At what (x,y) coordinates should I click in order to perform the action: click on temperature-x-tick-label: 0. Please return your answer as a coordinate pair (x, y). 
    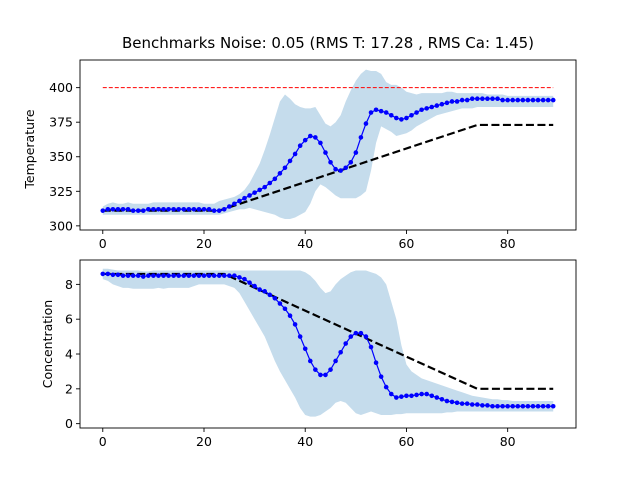
    Looking at the image, I should click on (103, 243).